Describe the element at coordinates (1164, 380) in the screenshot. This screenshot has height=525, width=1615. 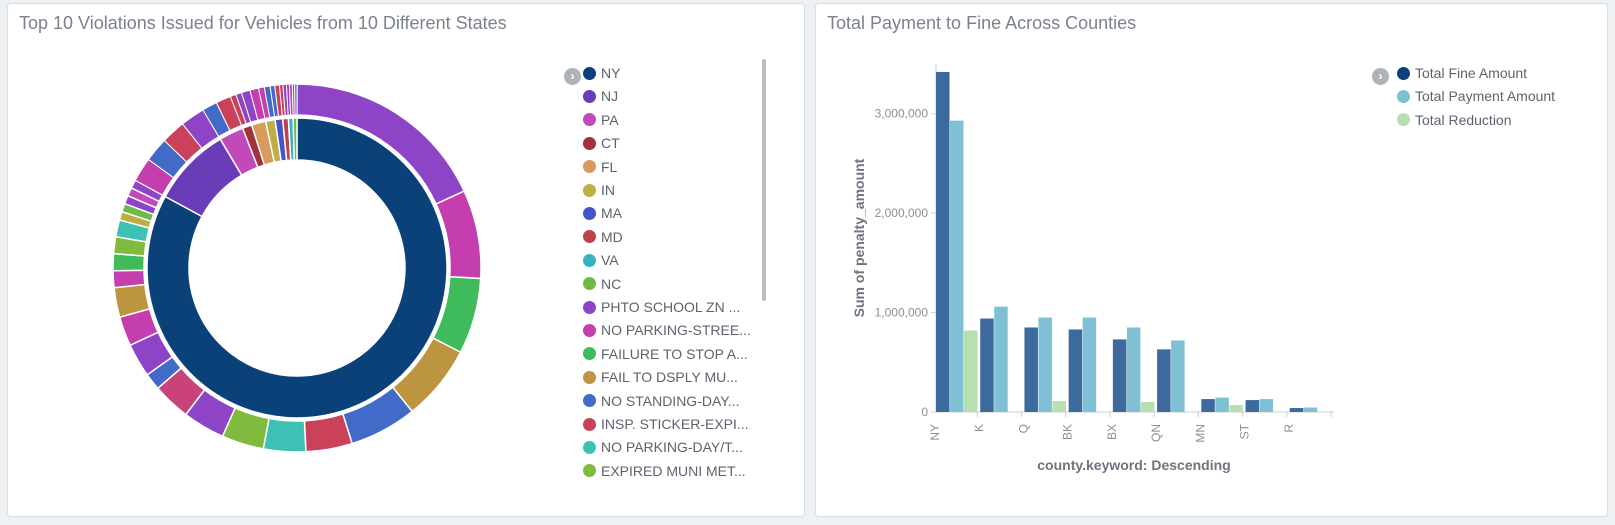
I see `bar-qn-total-fine-amount` at that location.